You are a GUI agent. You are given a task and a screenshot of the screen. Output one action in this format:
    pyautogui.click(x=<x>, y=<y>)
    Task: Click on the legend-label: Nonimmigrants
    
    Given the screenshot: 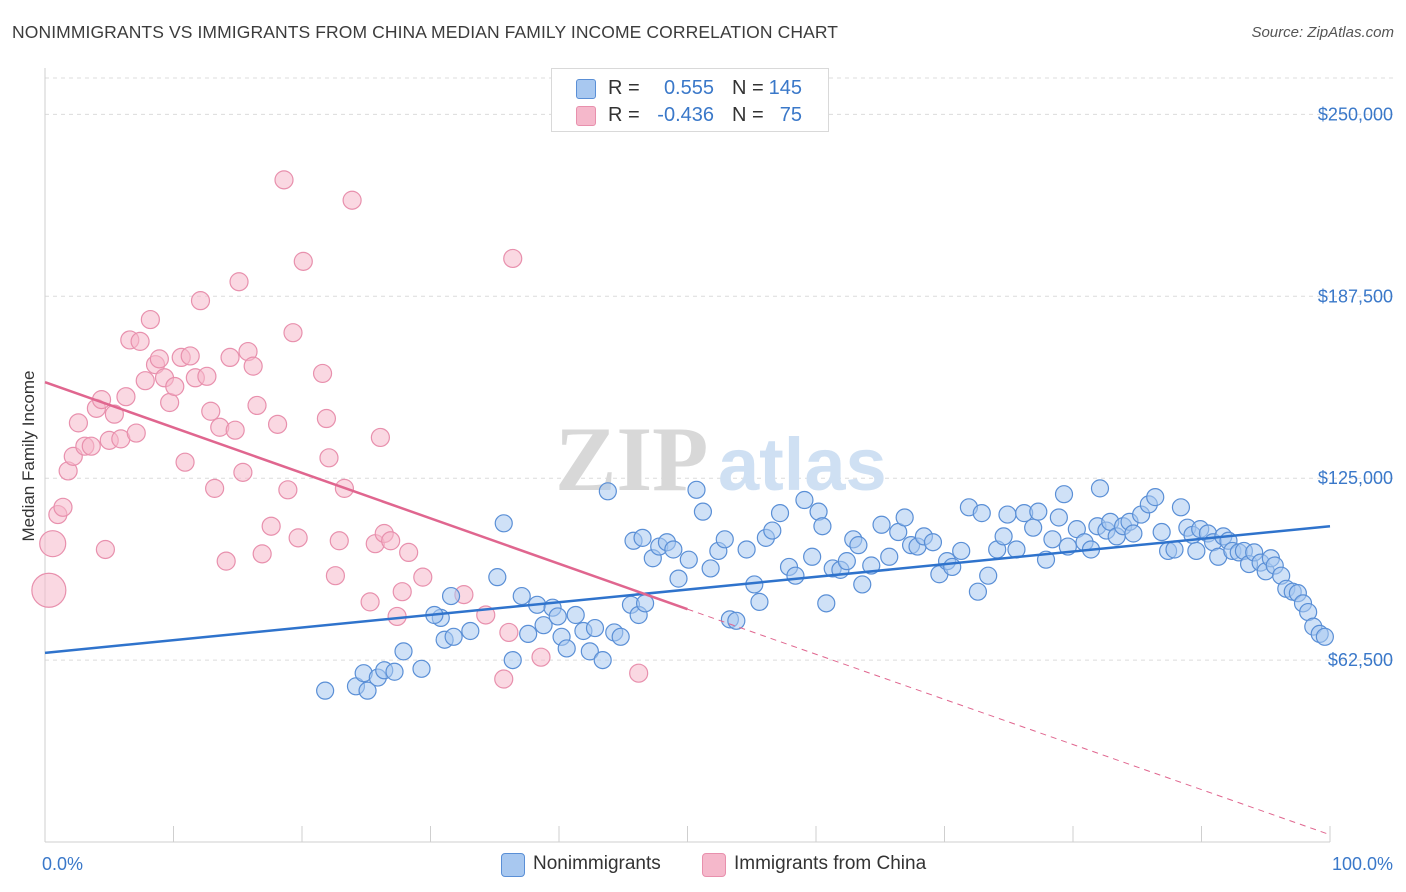 What is the action you would take?
    pyautogui.click(x=597, y=863)
    